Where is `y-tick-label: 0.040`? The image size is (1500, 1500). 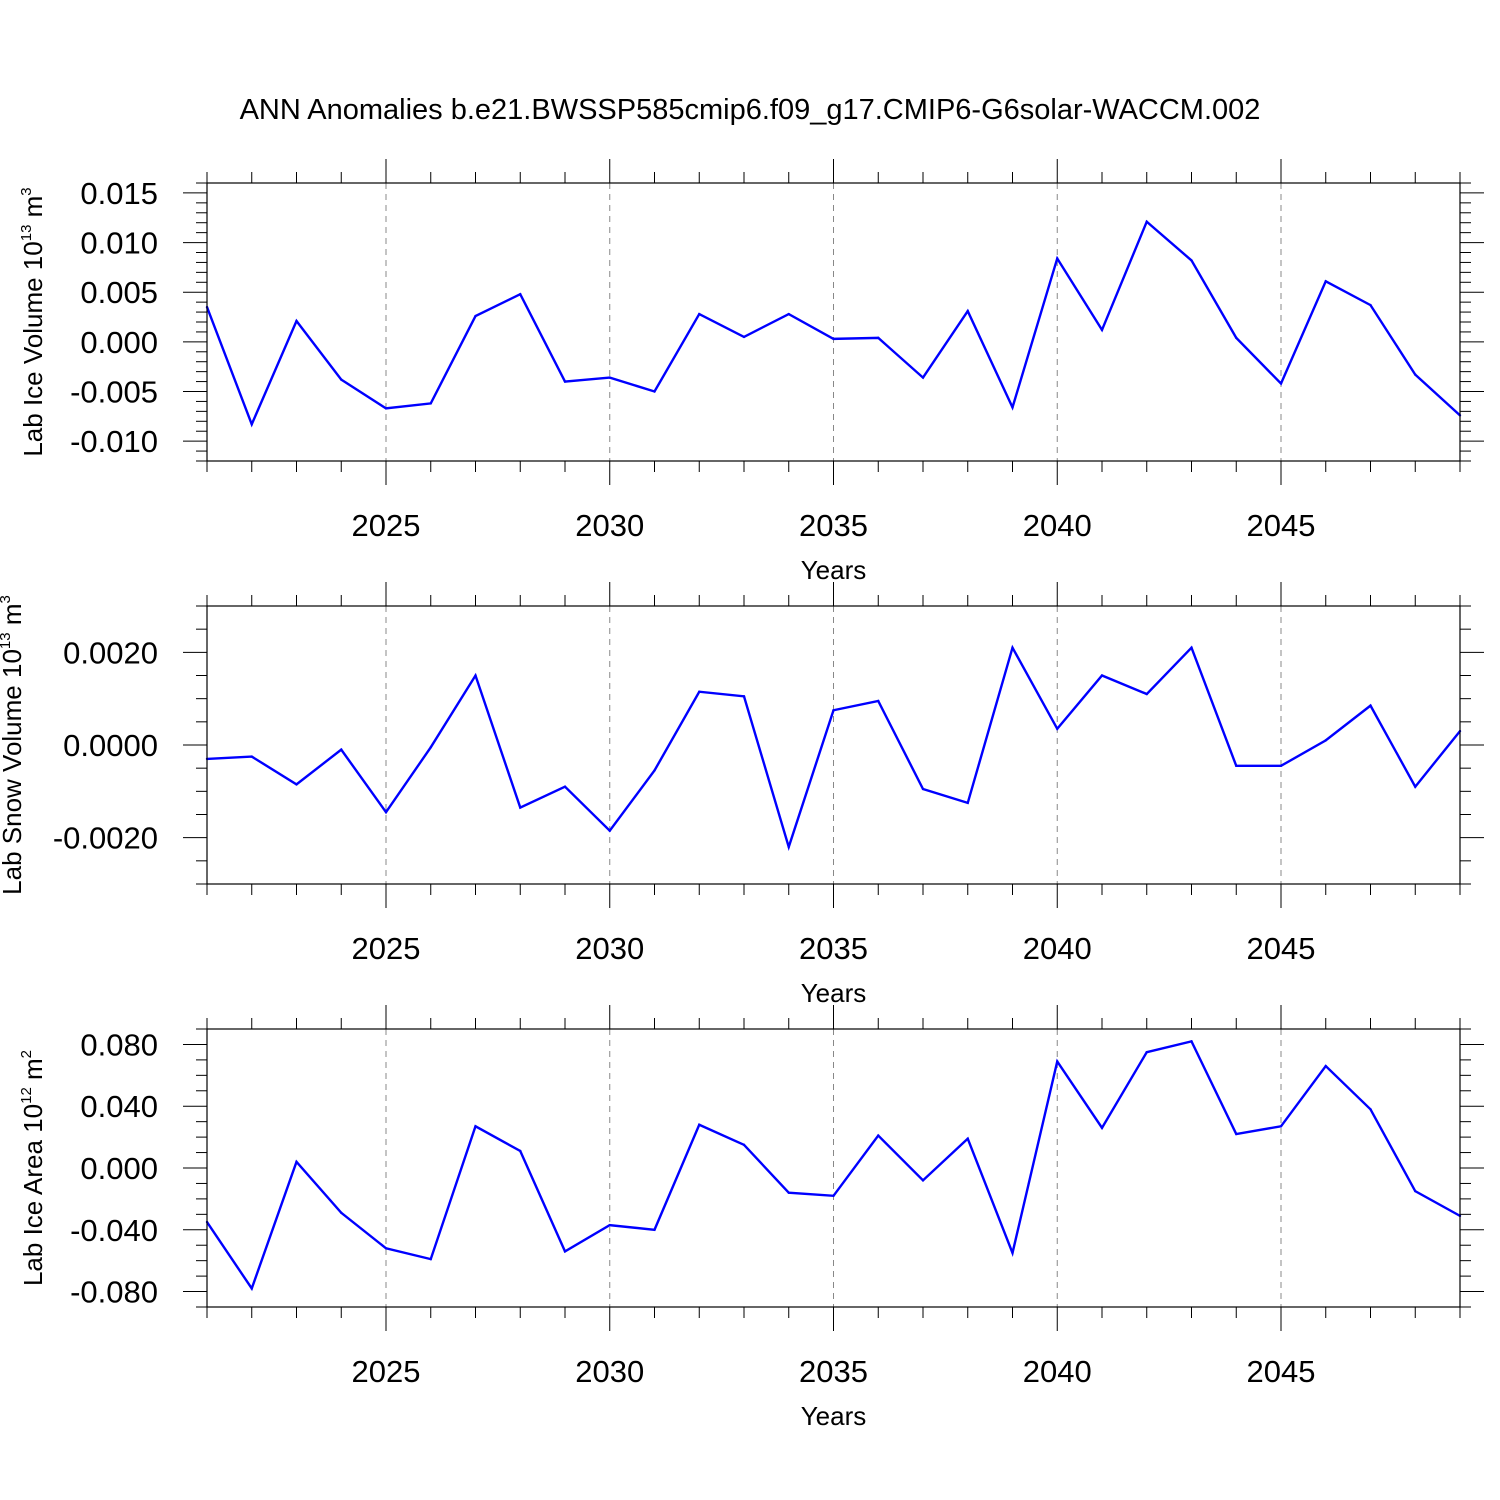 y-tick-label: 0.040 is located at coordinates (119, 1106).